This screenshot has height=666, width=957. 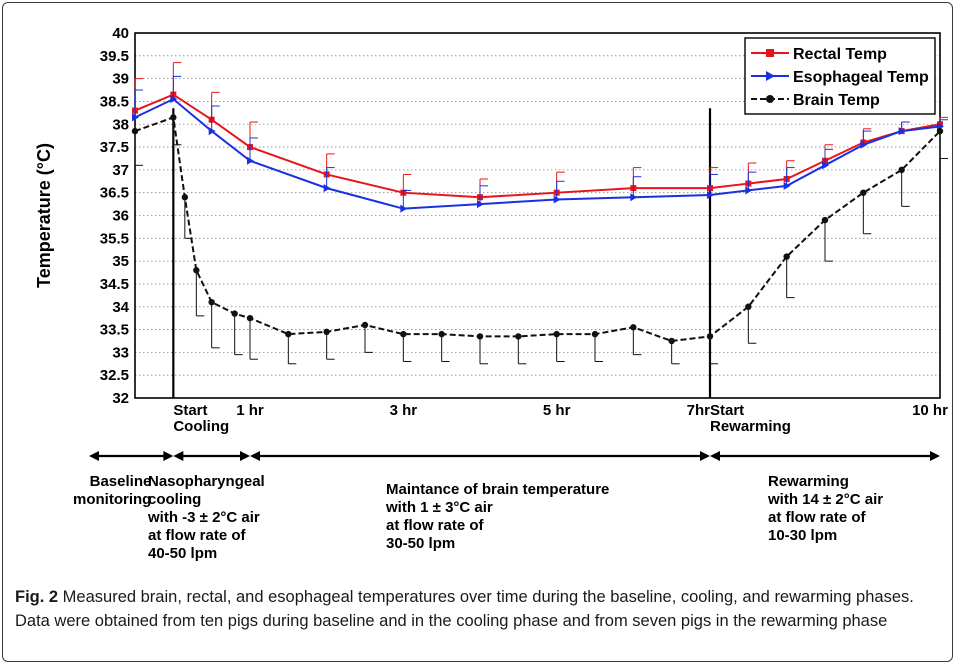 What do you see at coordinates (206, 481) in the screenshot?
I see `phase-line: Nasopharyngeal` at bounding box center [206, 481].